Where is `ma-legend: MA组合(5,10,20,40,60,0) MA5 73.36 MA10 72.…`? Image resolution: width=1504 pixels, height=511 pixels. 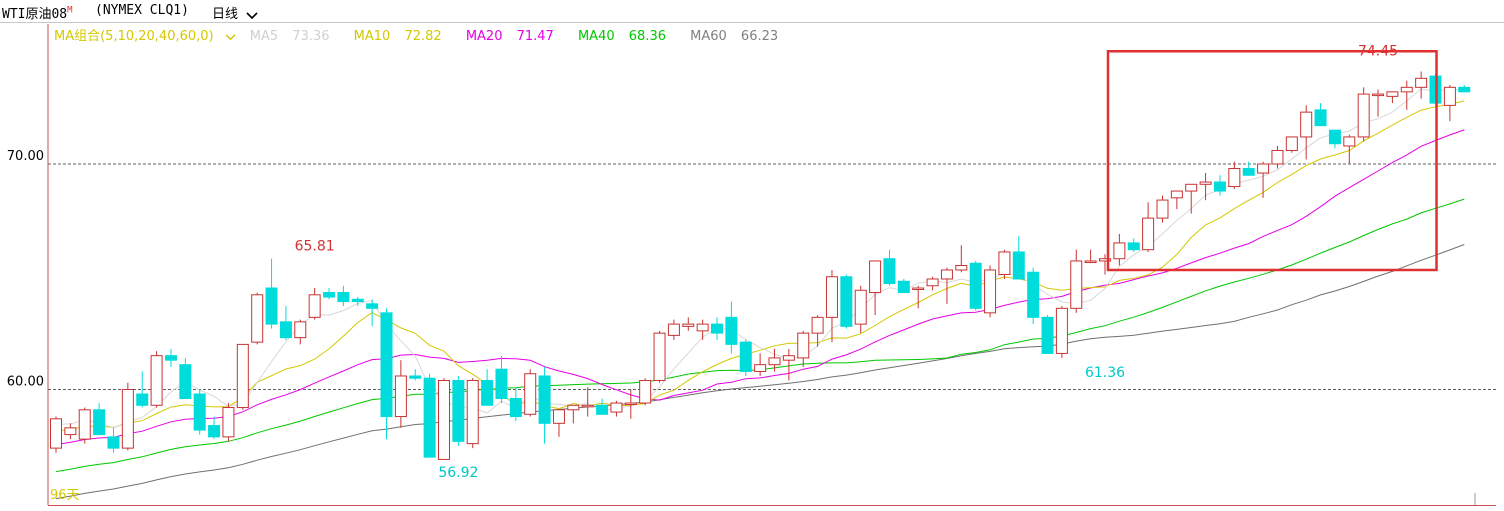
ma-legend: MA组合(5,10,20,40,60,0) MA5 73.36 MA10 72.… is located at coordinates (426, 34).